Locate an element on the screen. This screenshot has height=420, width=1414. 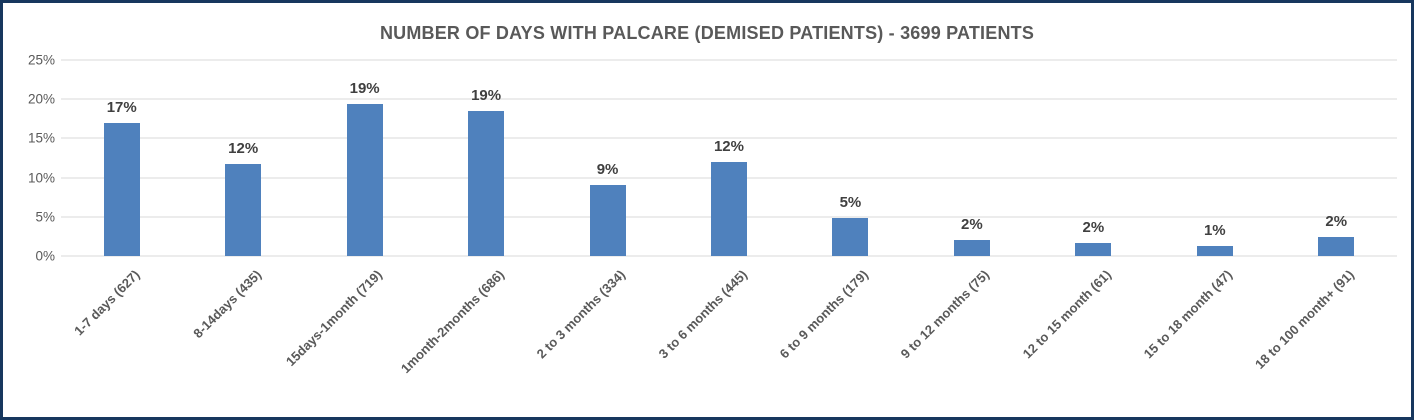
y-tick-label: 5% is located at coordinates (45, 217).